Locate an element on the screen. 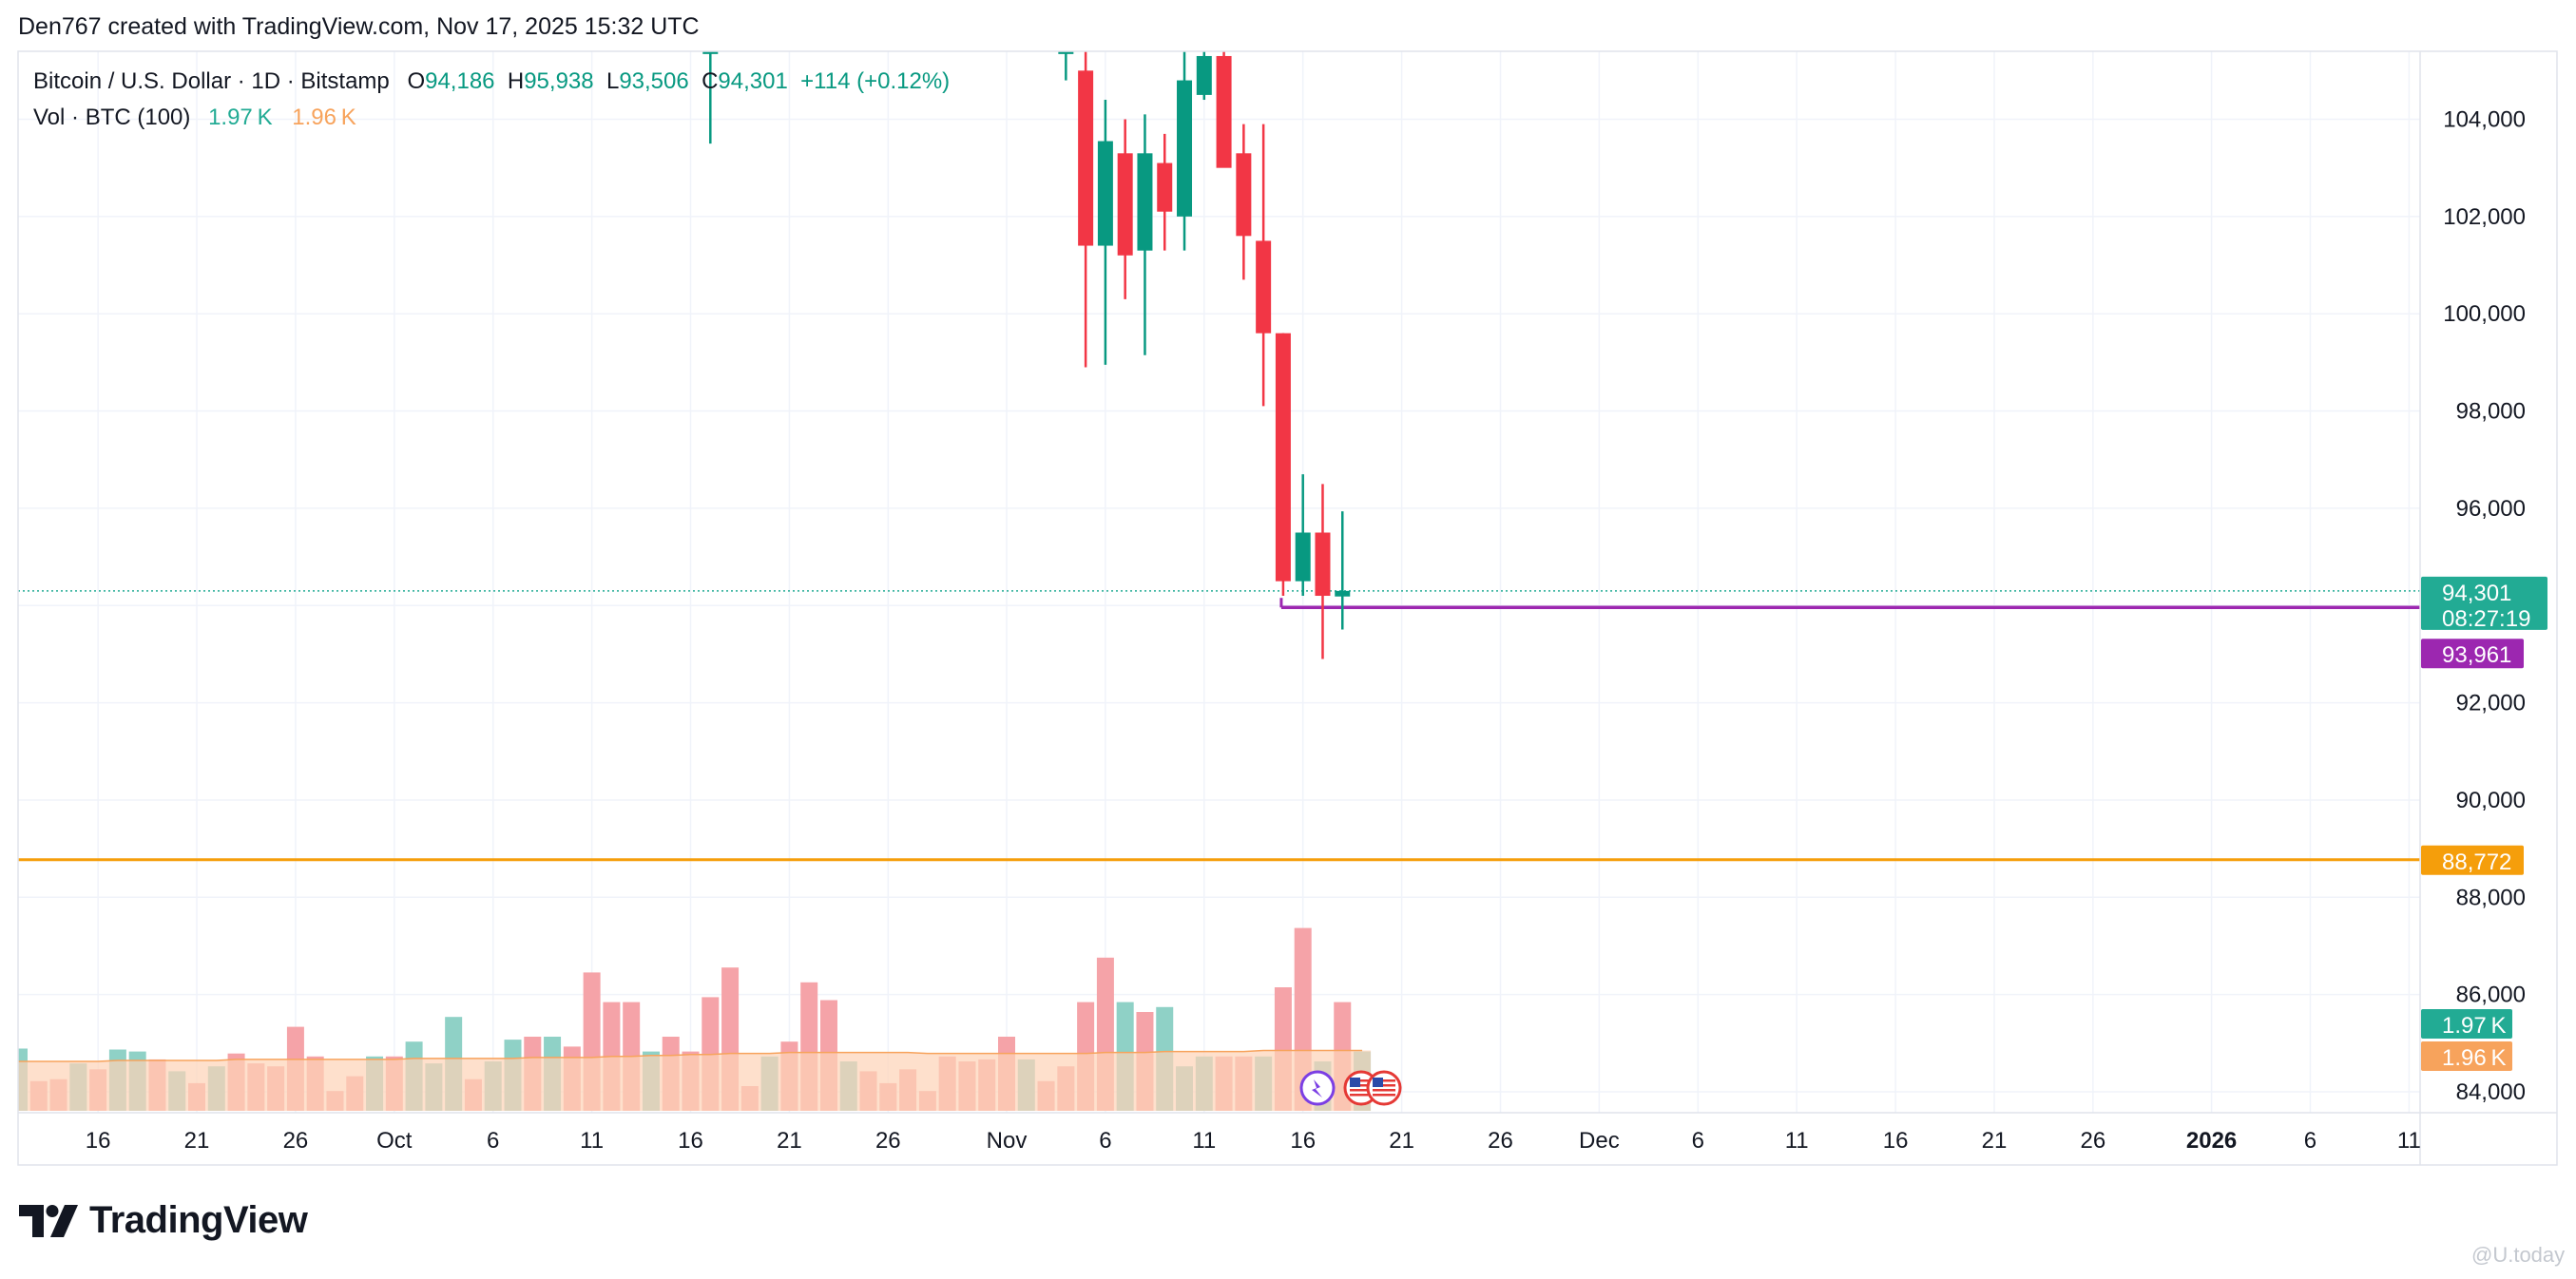 The image size is (2576, 1279). footer: TradingView is located at coordinates (163, 1220).